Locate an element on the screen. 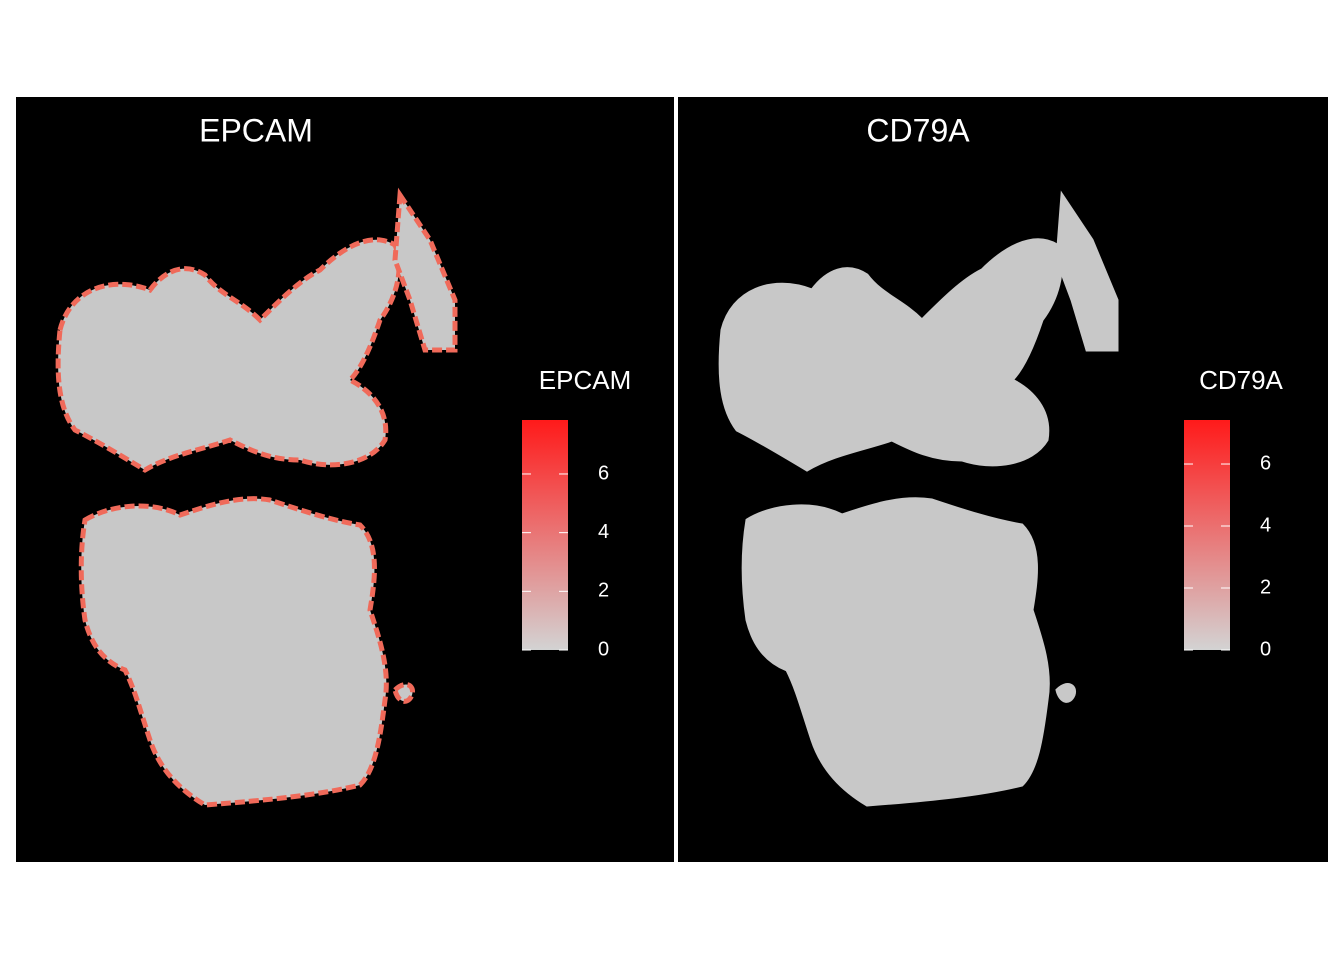 Image resolution: width=1344 pixels, height=960 pixels. panel-title: EPCAM is located at coordinates (256, 130).